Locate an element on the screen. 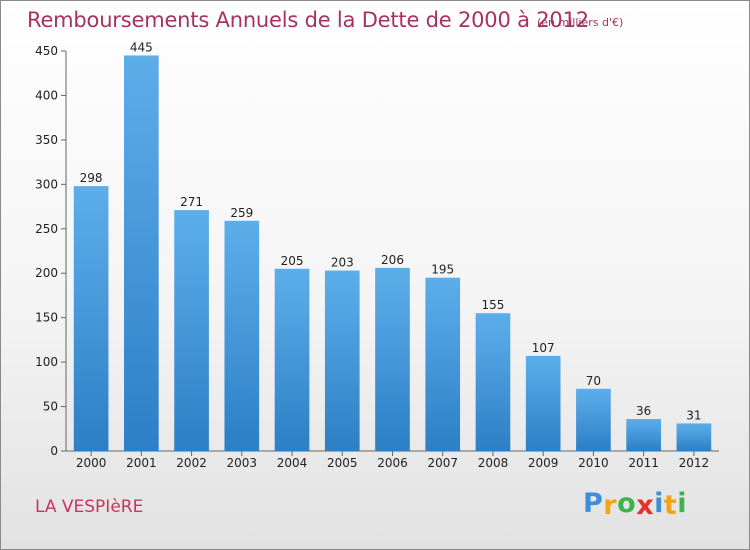 The image size is (750, 550). value-label: 205 is located at coordinates (292, 261).